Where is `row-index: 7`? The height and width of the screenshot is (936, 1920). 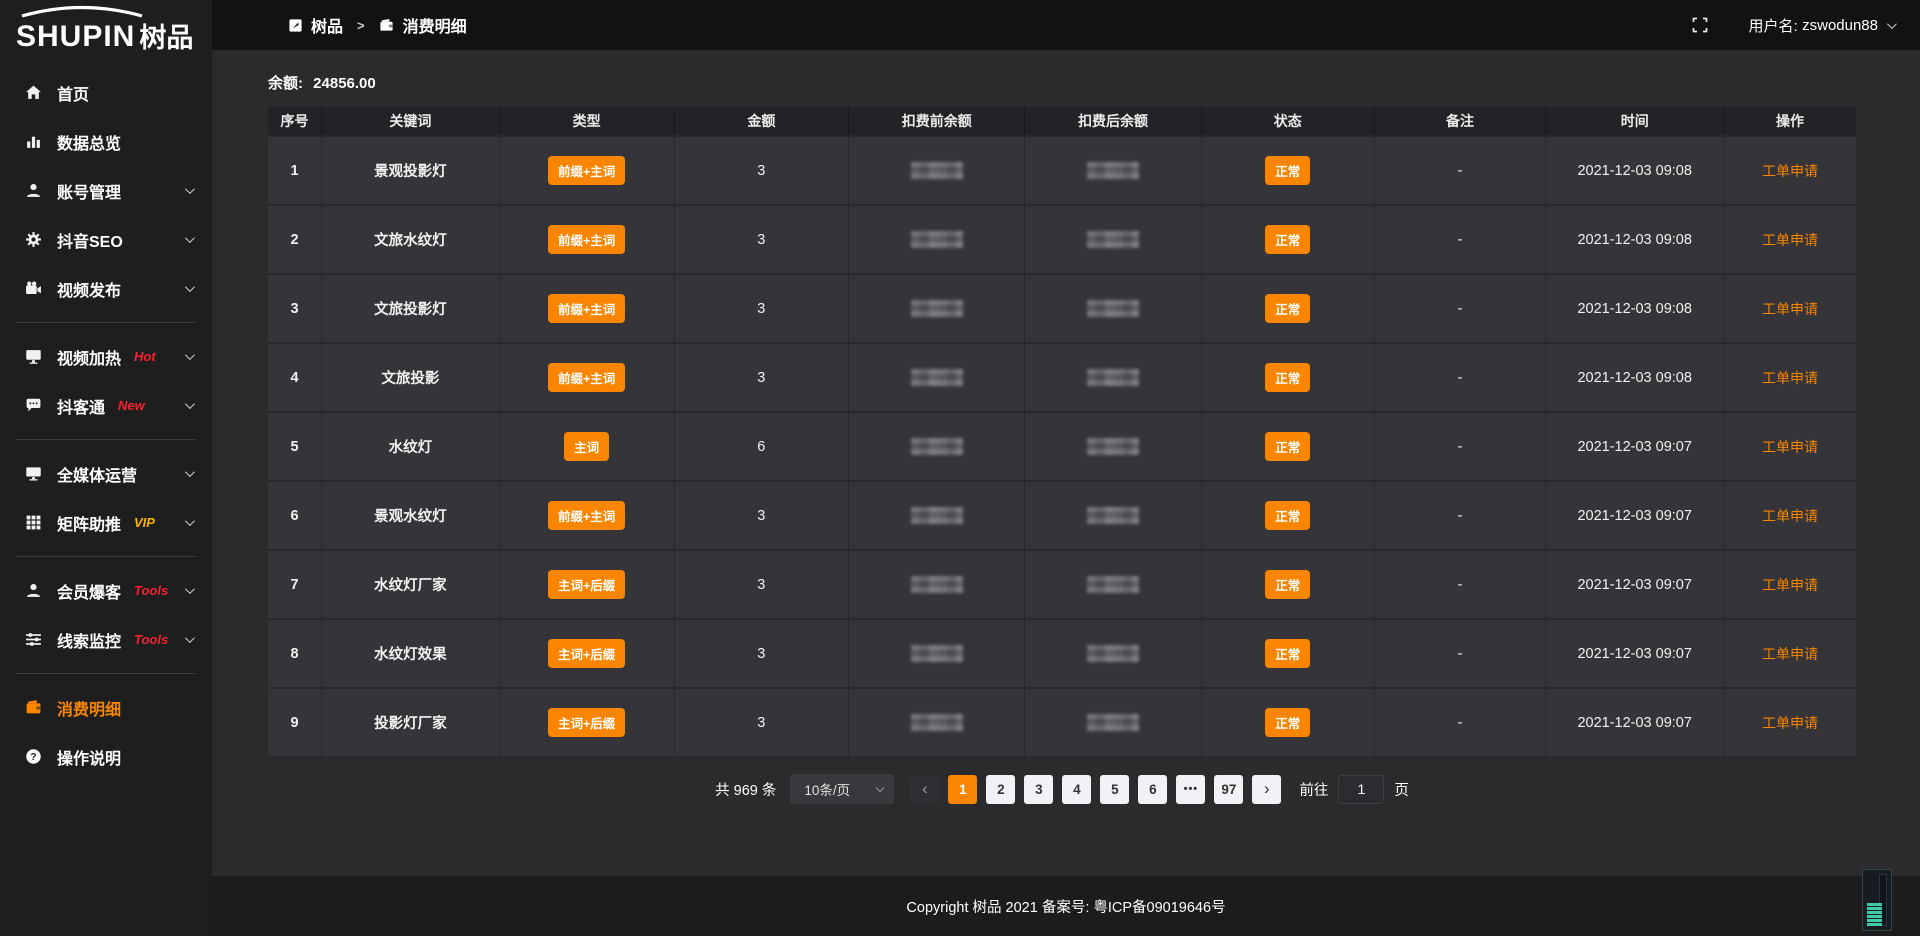
row-index: 7 is located at coordinates (294, 584).